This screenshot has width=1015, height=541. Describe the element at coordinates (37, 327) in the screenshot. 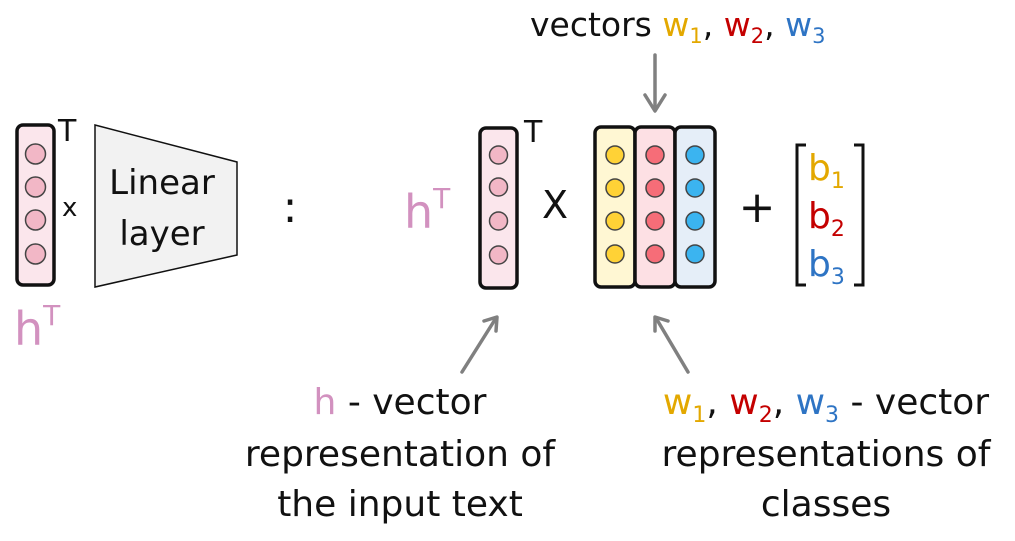

I see `left-h-transpose-label: hT` at that location.